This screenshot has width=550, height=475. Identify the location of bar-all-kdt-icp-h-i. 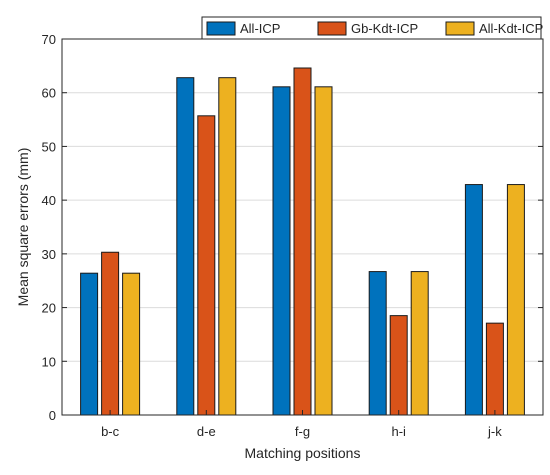
(419, 343).